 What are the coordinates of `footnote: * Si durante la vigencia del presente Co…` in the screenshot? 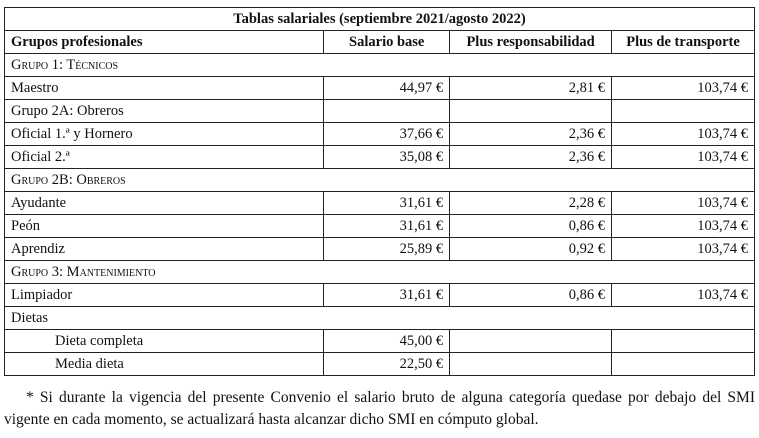 It's located at (379, 408).